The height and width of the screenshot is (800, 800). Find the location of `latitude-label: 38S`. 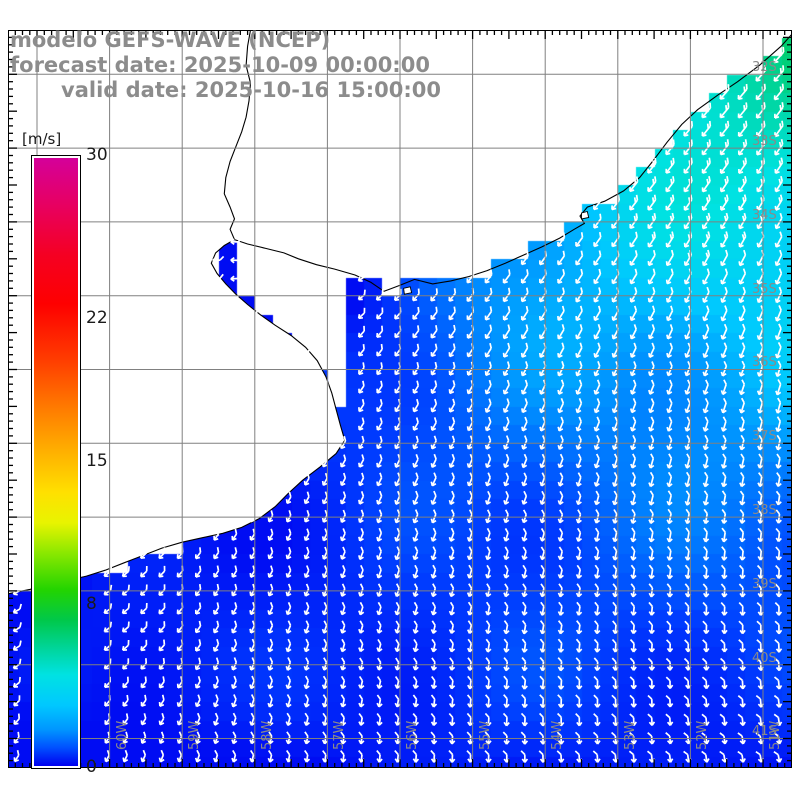

latitude-label: 38S is located at coordinates (764, 511).